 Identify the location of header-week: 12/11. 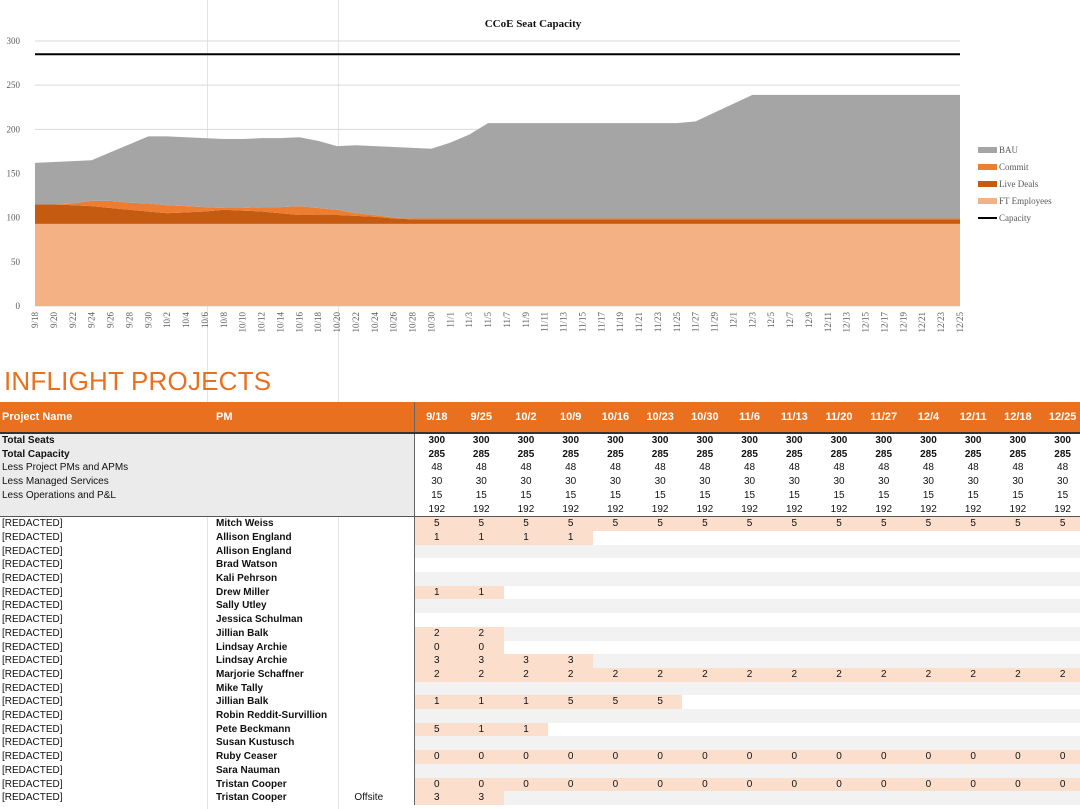
(973, 418).